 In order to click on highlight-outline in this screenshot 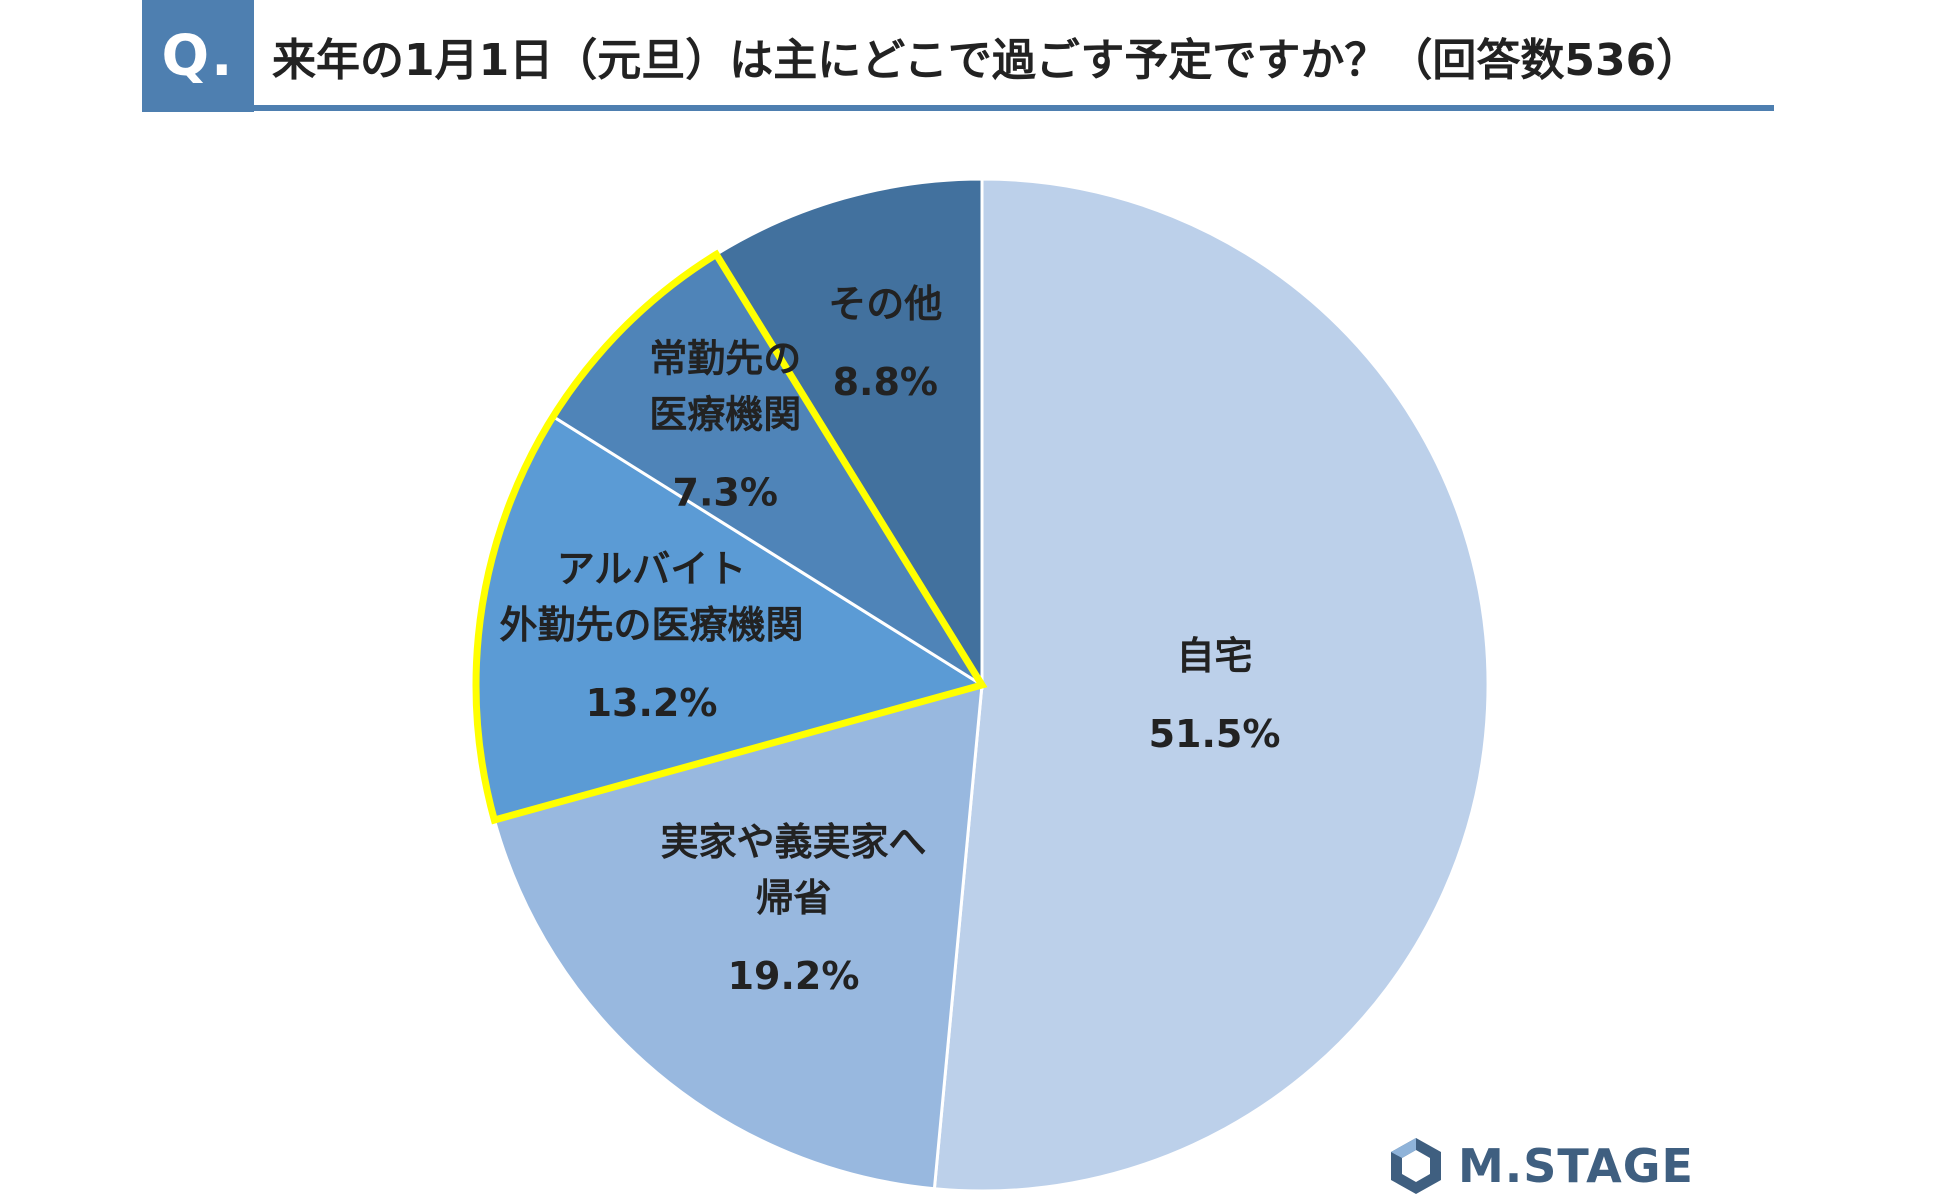, I will do `click(730, 537)`.